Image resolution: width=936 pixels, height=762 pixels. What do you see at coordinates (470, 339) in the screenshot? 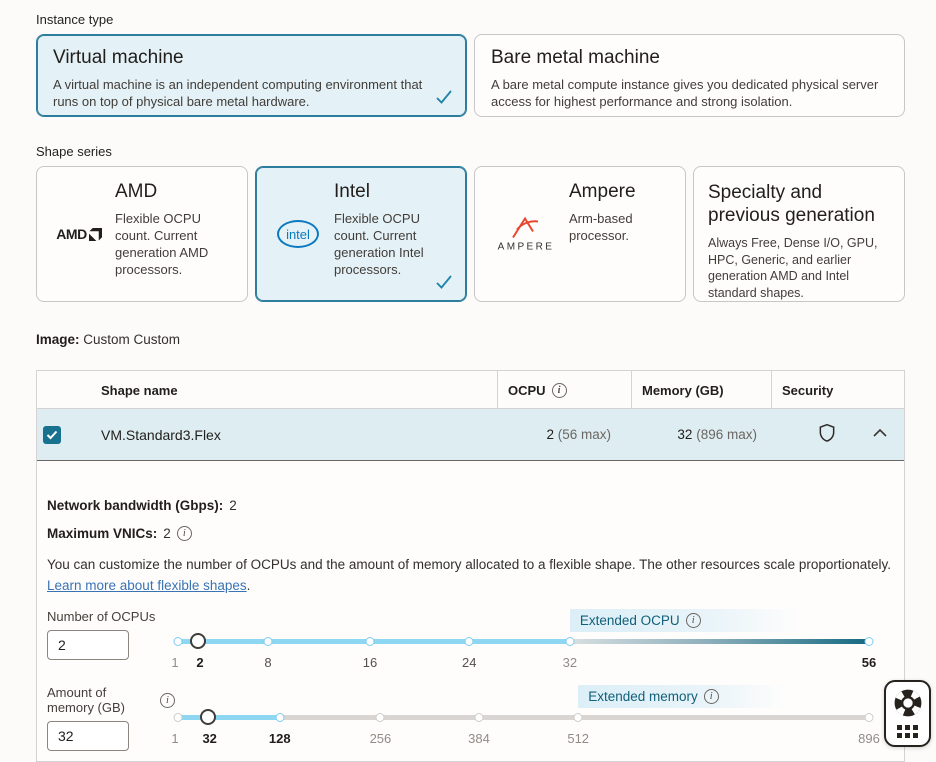
I see `image-summary: Image: Custom Custom` at bounding box center [470, 339].